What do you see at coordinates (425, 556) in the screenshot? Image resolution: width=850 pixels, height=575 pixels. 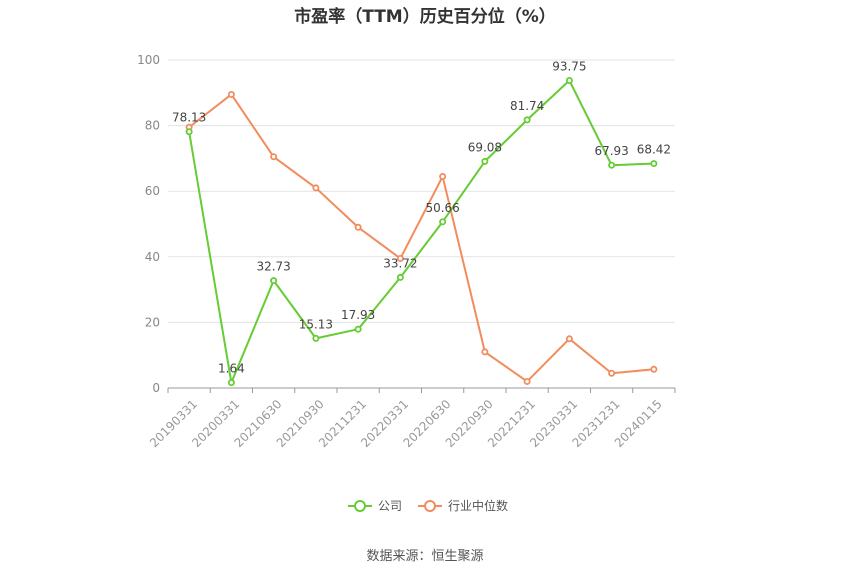 I see `source-note: 数据来源：恒生聚源` at bounding box center [425, 556].